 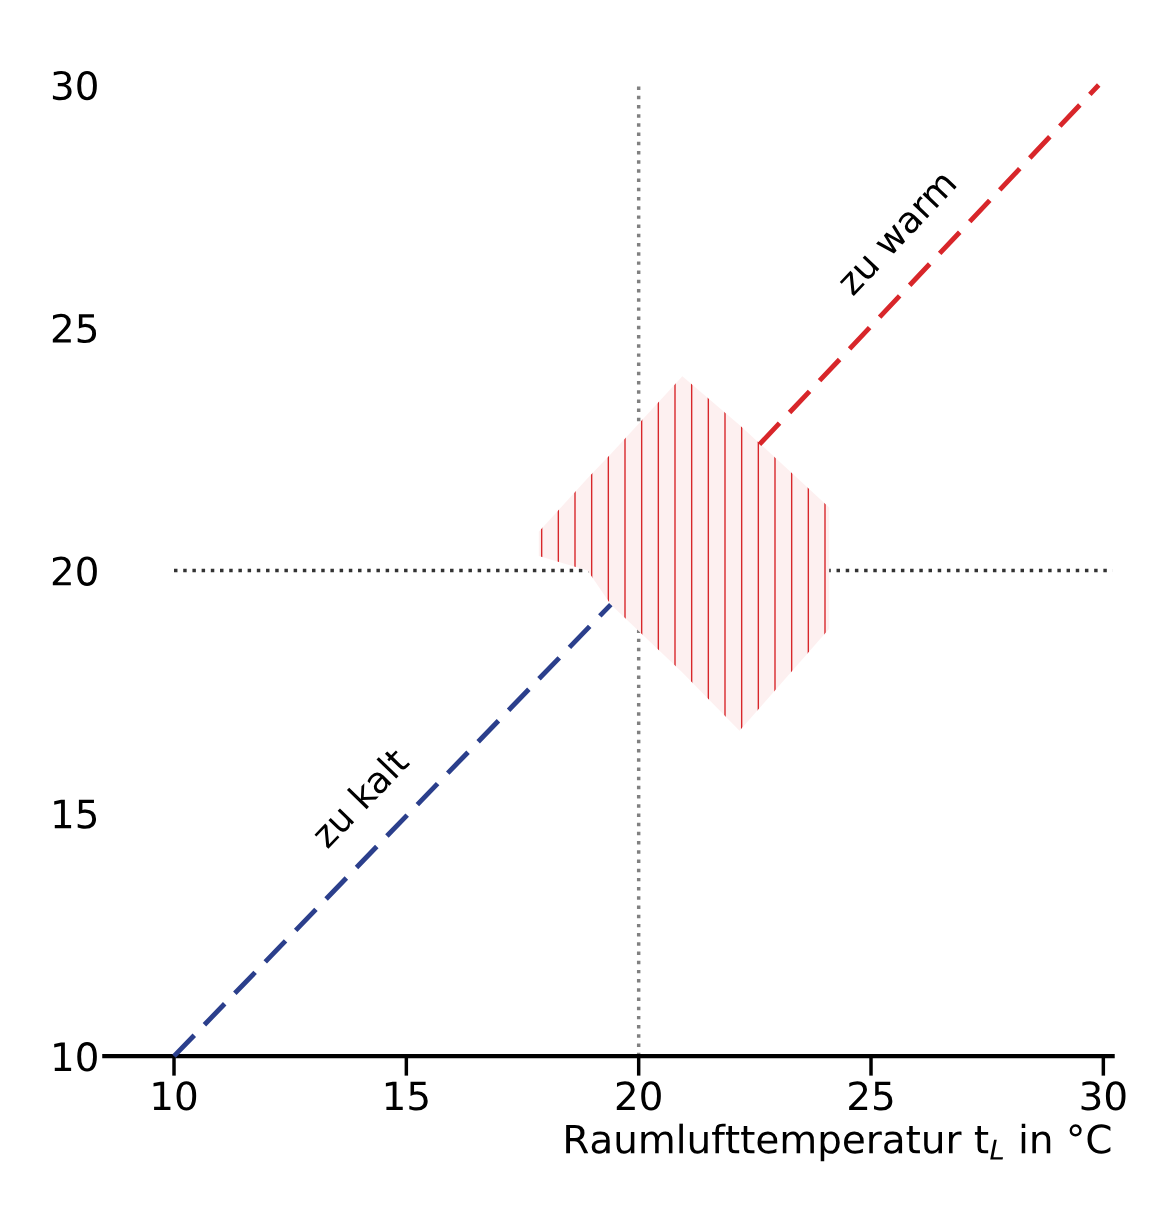 What do you see at coordinates (406, 1096) in the screenshot?
I see `x-tick-label: 15` at bounding box center [406, 1096].